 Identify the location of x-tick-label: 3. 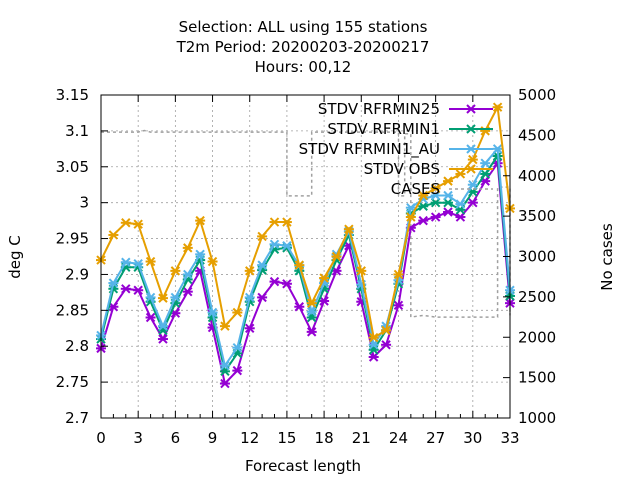
(138, 438).